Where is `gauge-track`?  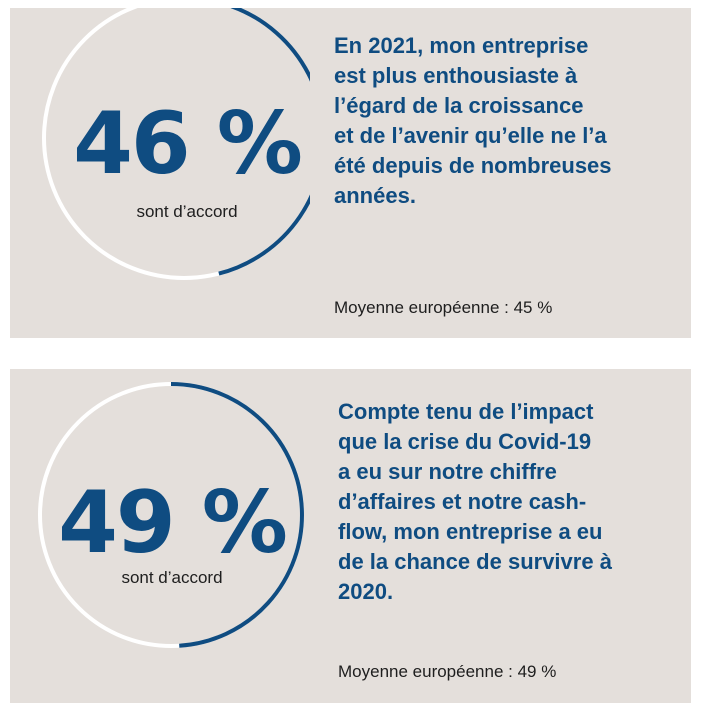
gauge-track is located at coordinates (176, 144).